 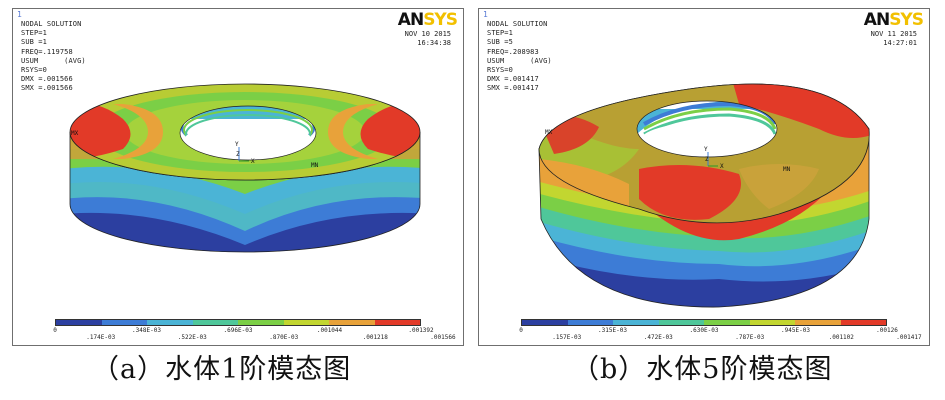 I want to click on timestamp: NOV 10 2015 16:34:38, so click(x=428, y=39).